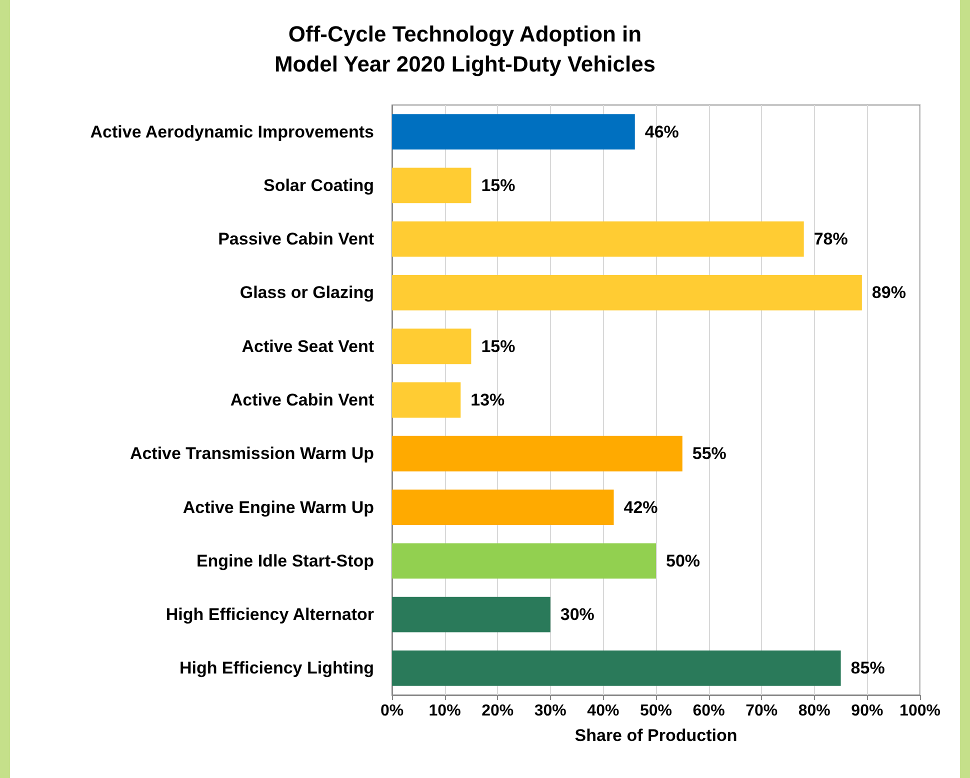 The width and height of the screenshot is (970, 778). Describe the element at coordinates (683, 560) in the screenshot. I see `data-label: 50%` at that location.